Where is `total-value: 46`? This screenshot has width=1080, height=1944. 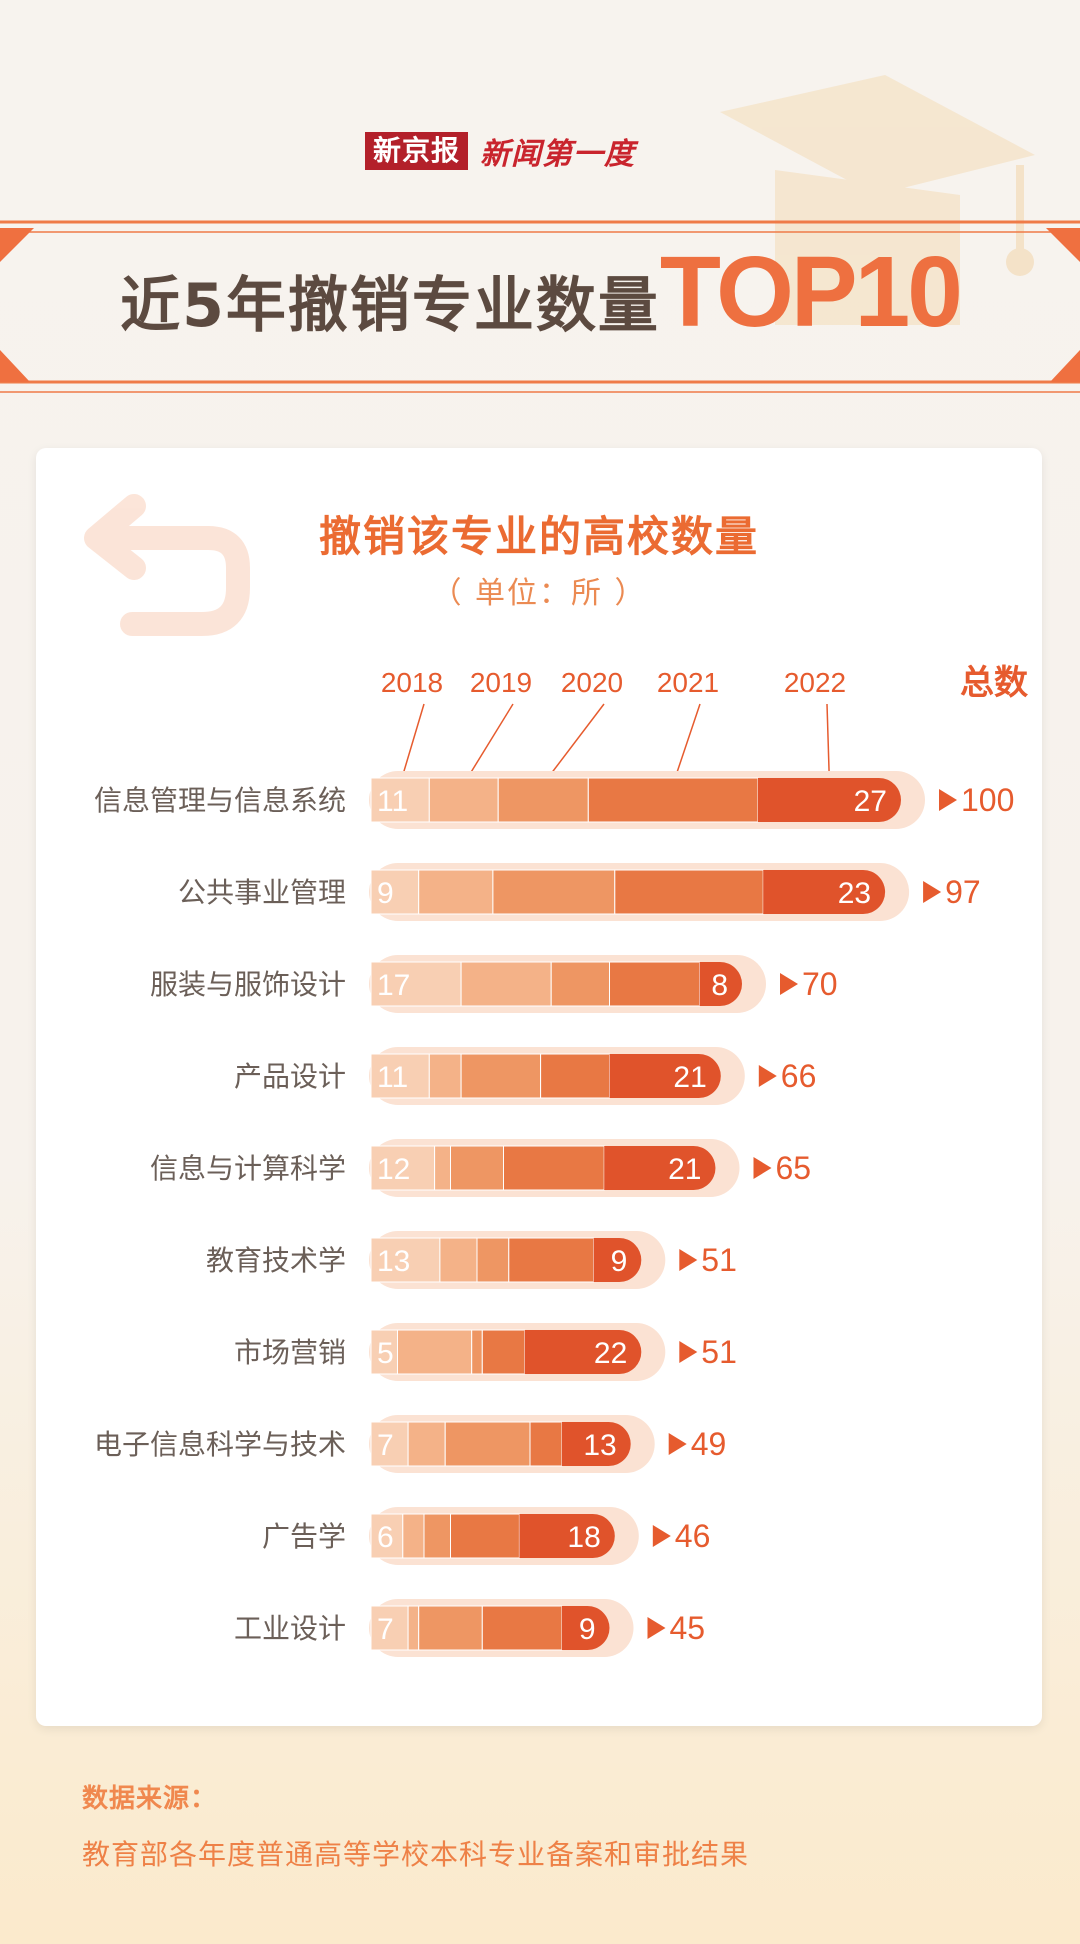
total-value: 46 is located at coordinates (693, 1536).